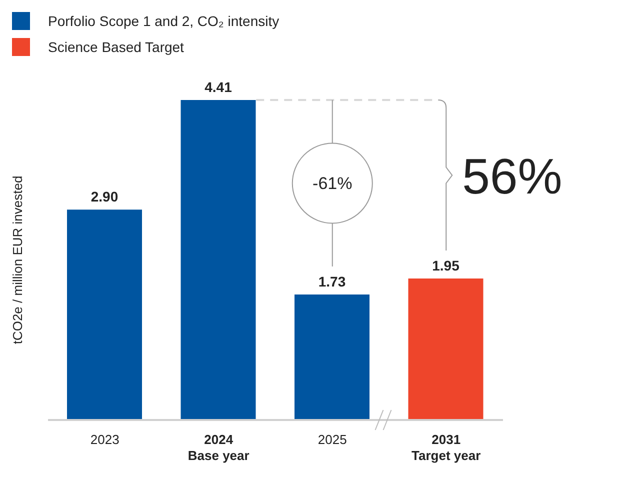  Describe the element at coordinates (218, 87) in the screenshot. I see `data-label: 4.41` at that location.